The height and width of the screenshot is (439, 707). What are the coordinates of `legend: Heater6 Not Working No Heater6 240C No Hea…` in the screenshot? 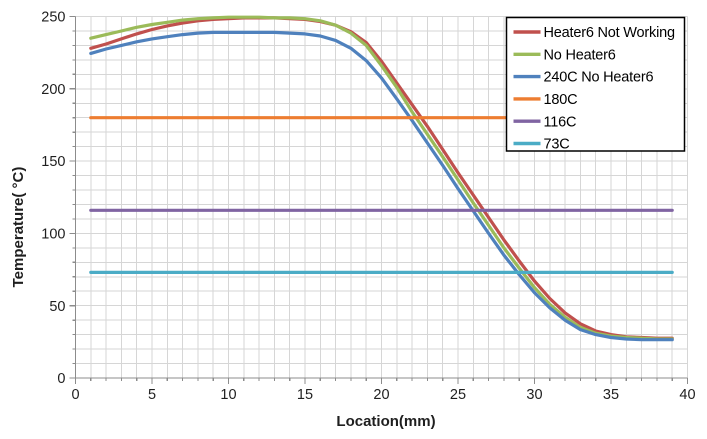 It's located at (595, 84).